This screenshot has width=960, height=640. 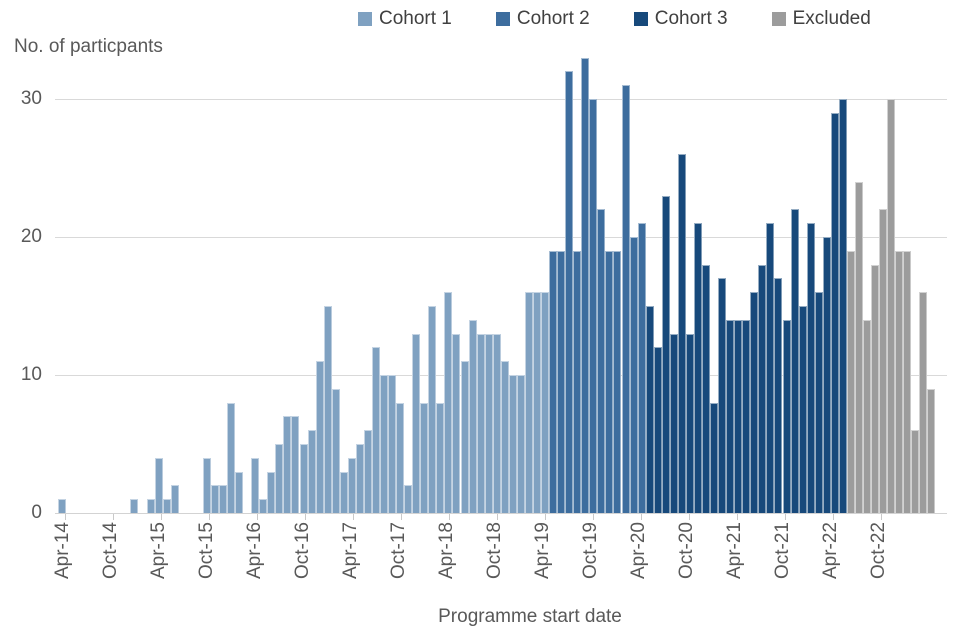 What do you see at coordinates (782, 551) in the screenshot?
I see `x-tick-label: Oct-21` at bounding box center [782, 551].